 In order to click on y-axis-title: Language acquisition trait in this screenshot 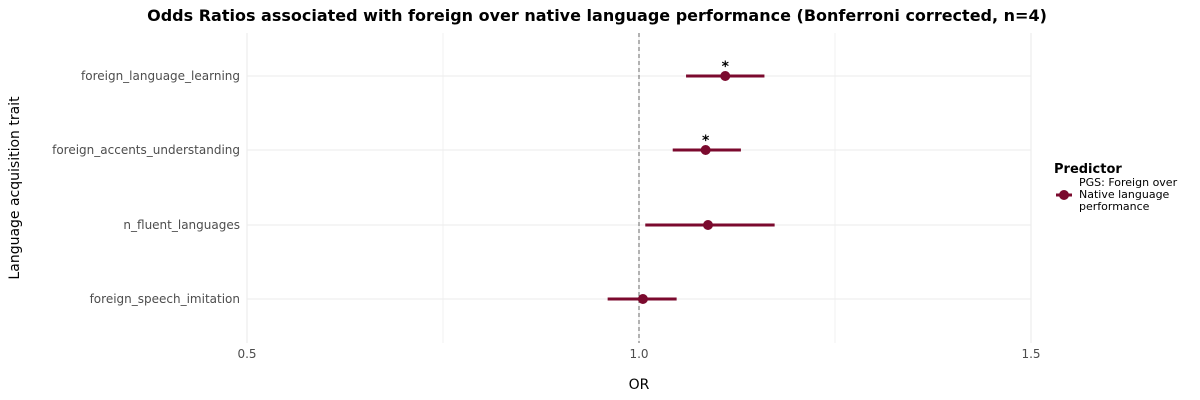, I will do `click(15, 188)`.